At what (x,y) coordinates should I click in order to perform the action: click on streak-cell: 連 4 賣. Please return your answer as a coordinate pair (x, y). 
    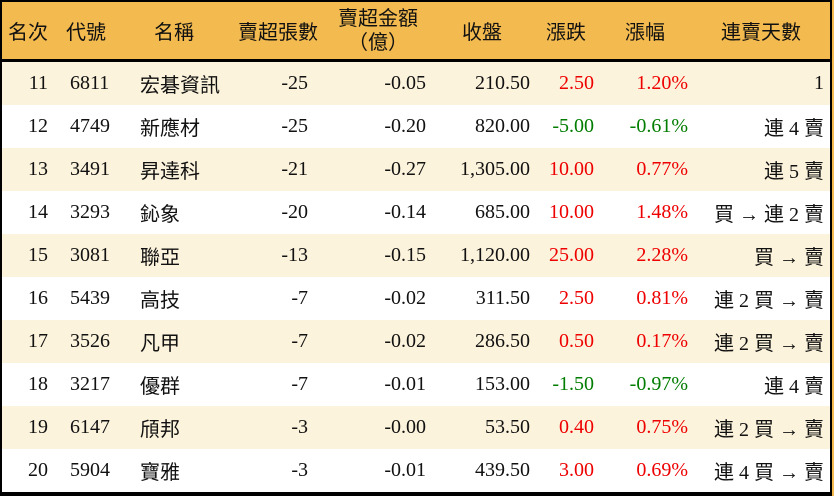
    Looking at the image, I should click on (794, 387).